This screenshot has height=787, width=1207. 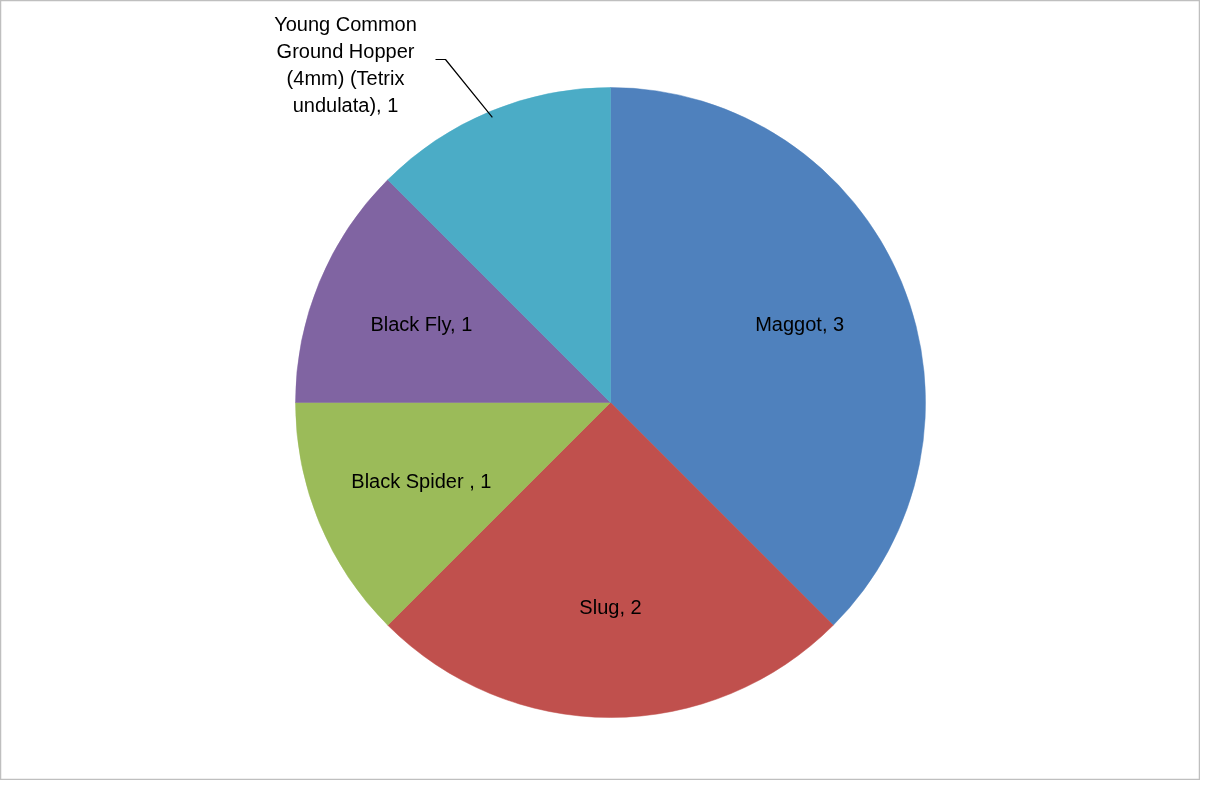 I want to click on slice-label: Young Common Ground Hopper (4mm) (Tetrix undulata), 1, so click(x=345, y=64).